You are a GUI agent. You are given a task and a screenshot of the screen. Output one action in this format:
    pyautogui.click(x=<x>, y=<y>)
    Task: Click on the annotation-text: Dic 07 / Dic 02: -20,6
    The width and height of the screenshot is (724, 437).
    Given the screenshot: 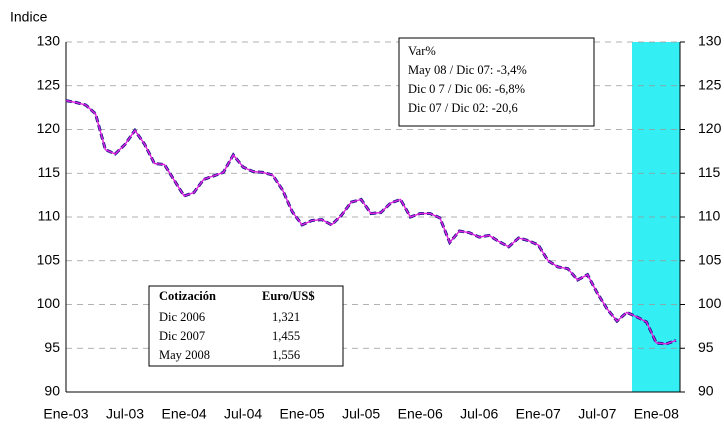 What is the action you would take?
    pyautogui.click(x=463, y=108)
    